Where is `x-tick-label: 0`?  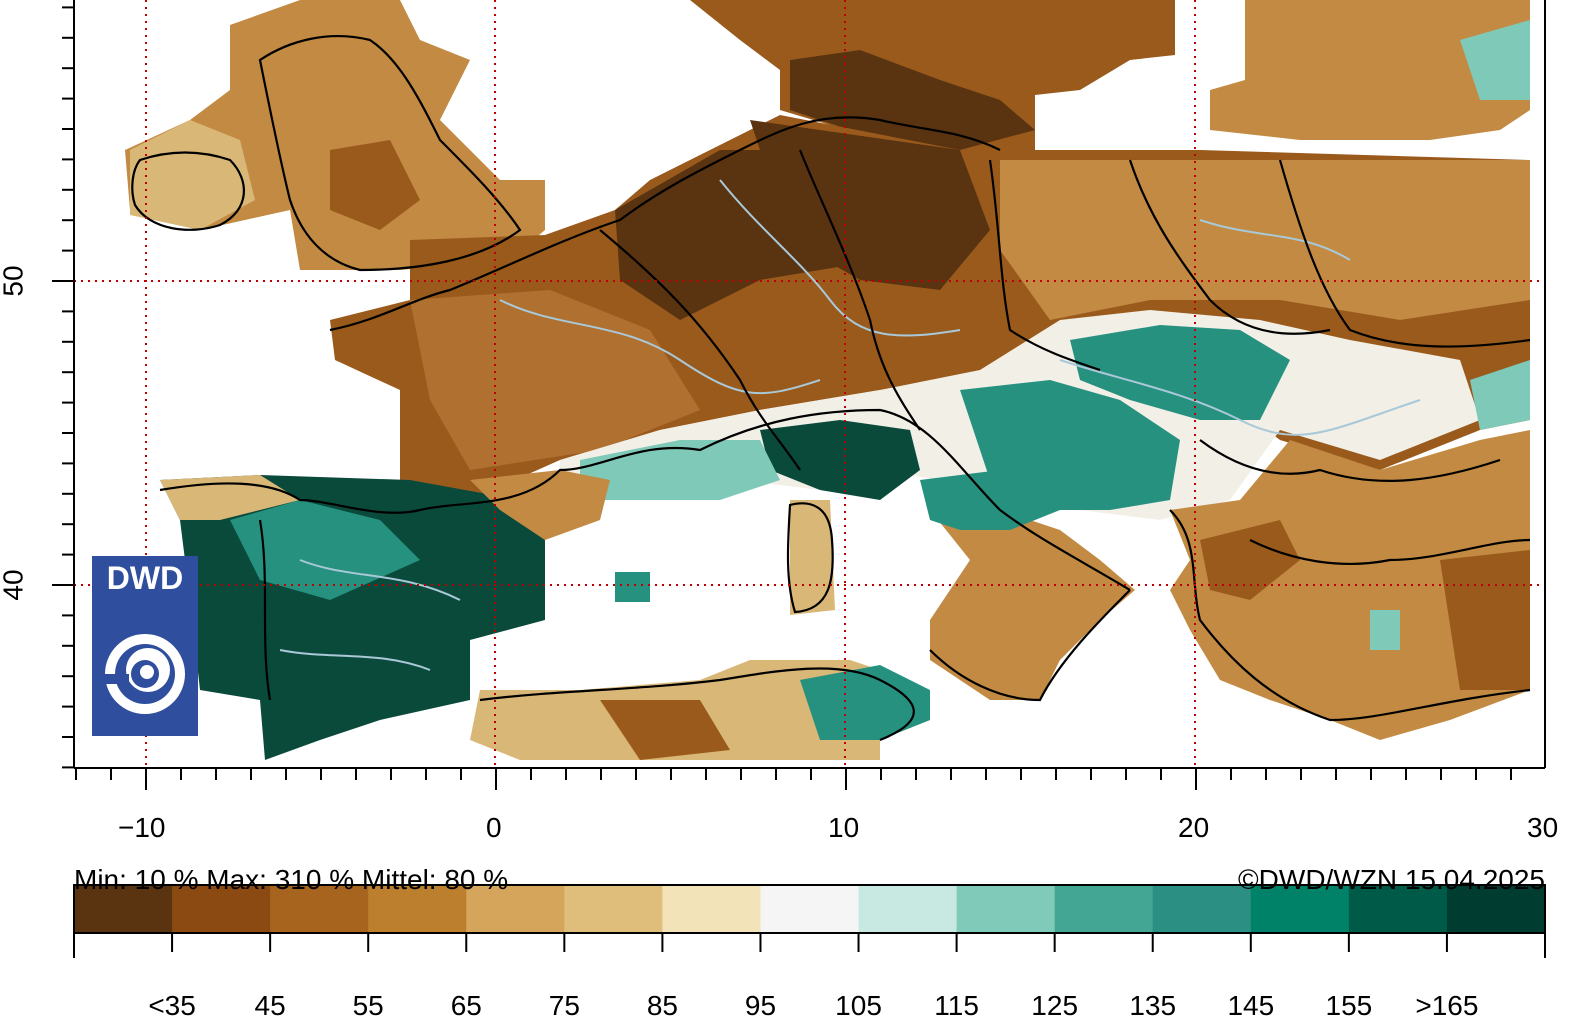
x-tick-label: 0 is located at coordinates (494, 827).